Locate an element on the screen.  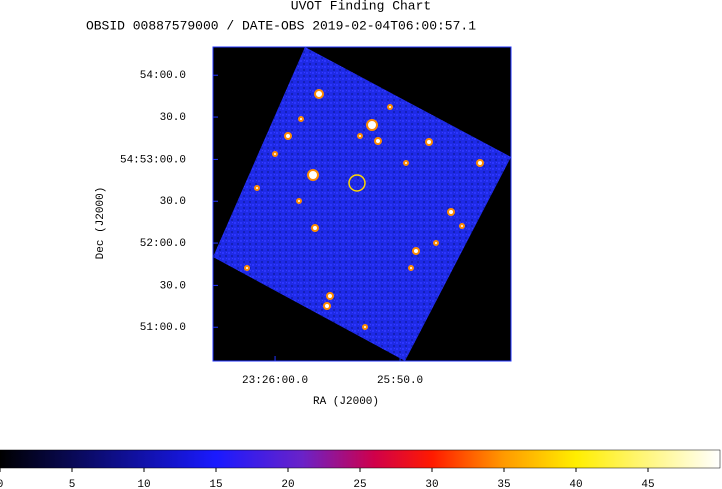
x-axis-label: RA (J2000) is located at coordinates (346, 402).